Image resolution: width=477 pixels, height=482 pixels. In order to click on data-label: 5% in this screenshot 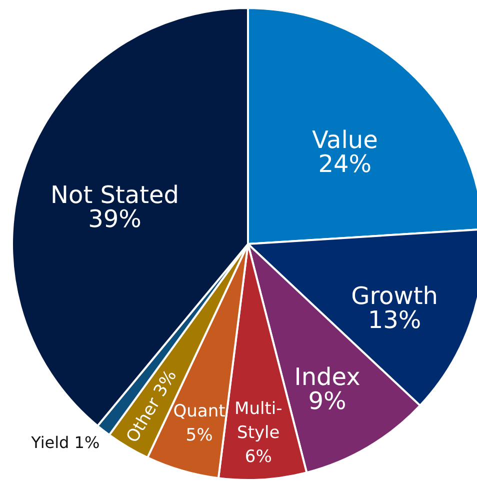, I will do `click(199, 436)`.